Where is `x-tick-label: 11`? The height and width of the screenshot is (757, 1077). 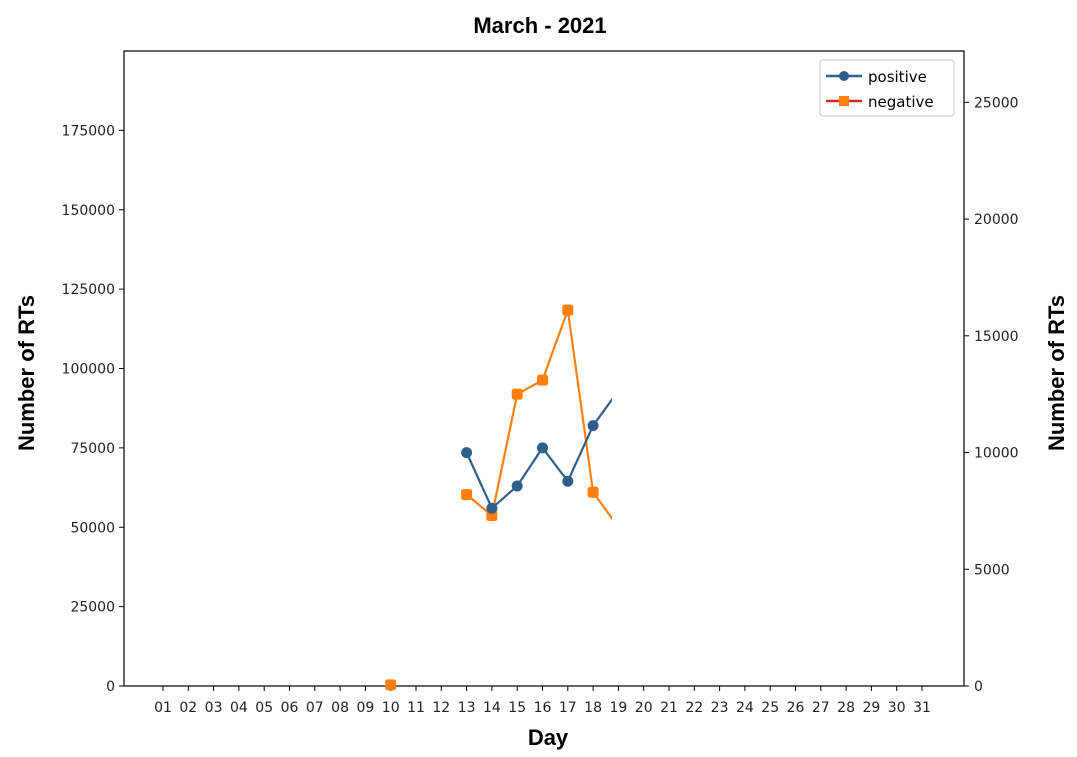
x-tick-label: 11 is located at coordinates (416, 708).